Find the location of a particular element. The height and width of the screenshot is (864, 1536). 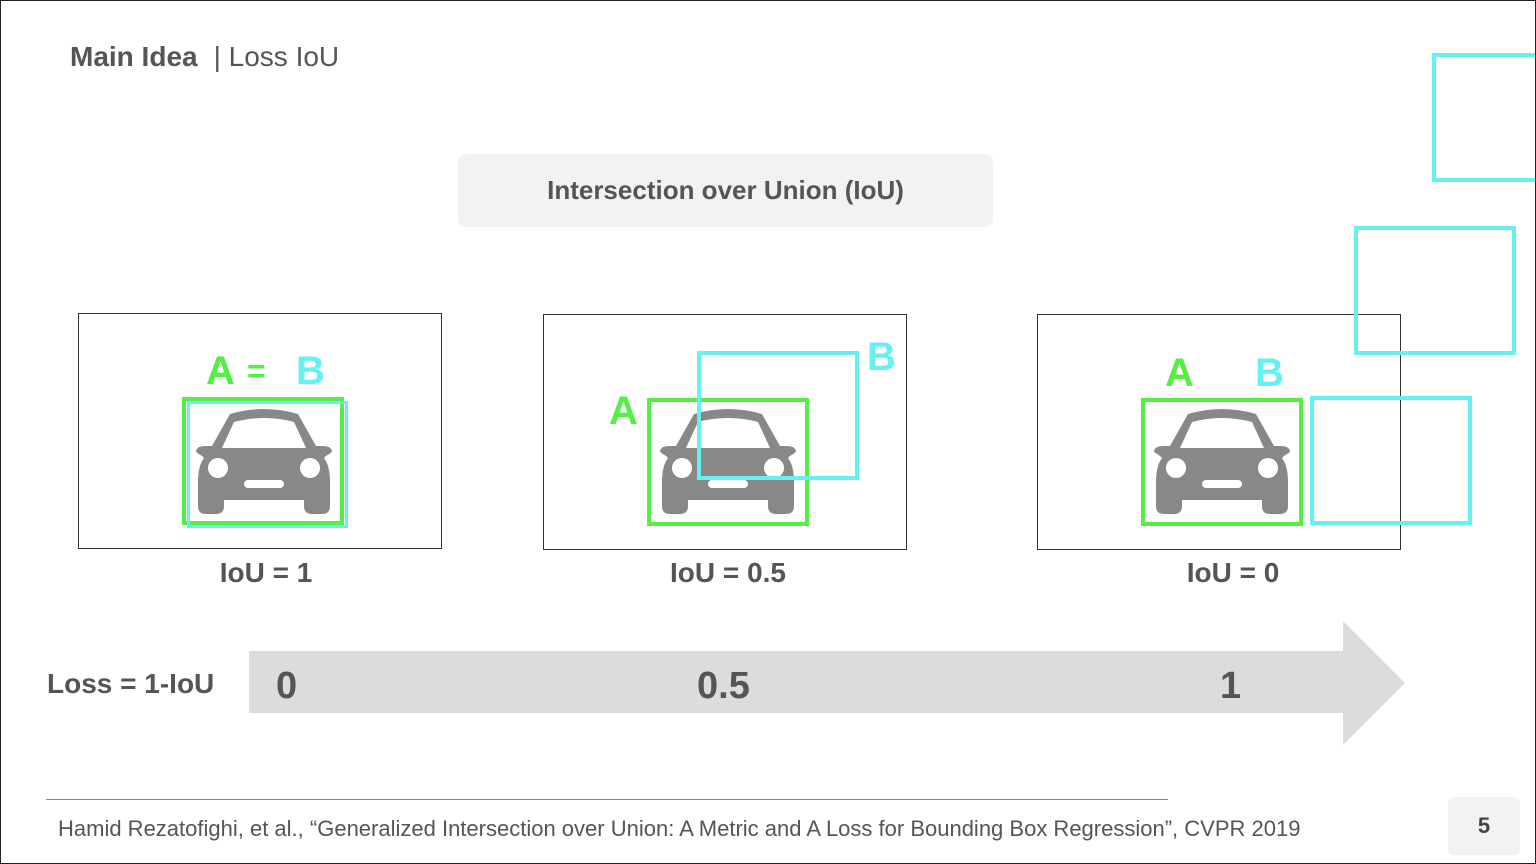

label-b-panel3: B is located at coordinates (1269, 373).